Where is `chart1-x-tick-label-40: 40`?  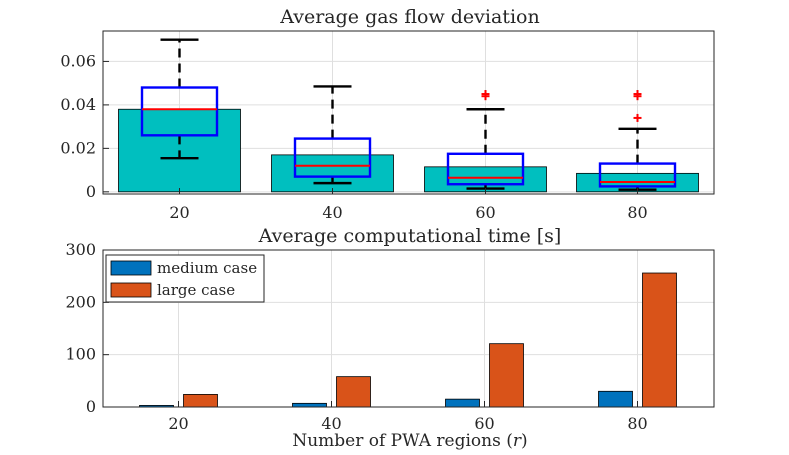
chart1-x-tick-label-40: 40 is located at coordinates (332, 212).